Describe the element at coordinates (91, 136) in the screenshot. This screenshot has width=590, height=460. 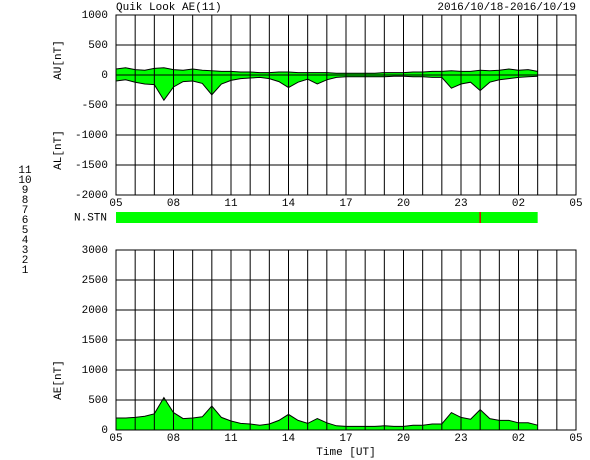
I see `y-tick-label: -1000` at that location.